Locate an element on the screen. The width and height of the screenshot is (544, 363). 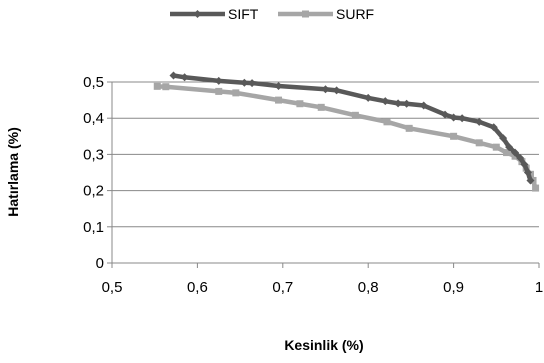
legend-sift-label: SIFT is located at coordinates (243, 14).